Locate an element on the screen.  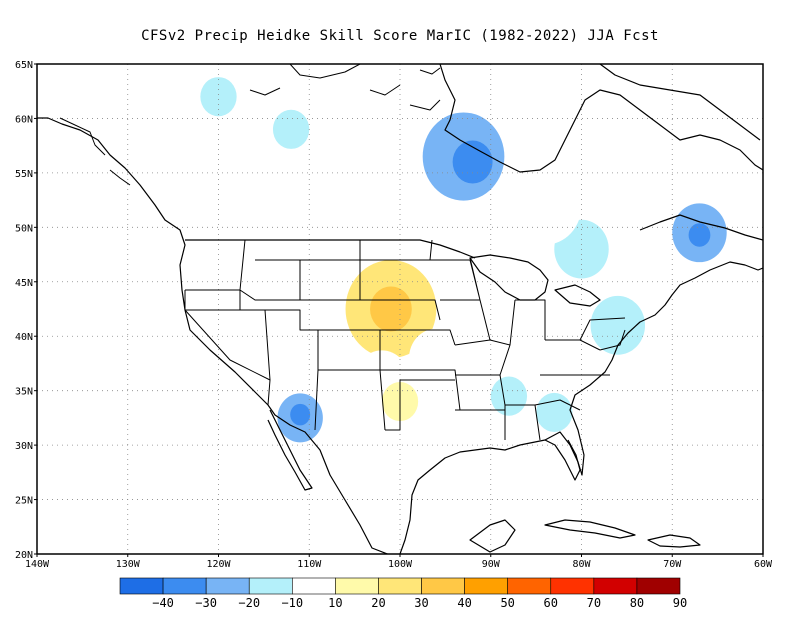
legend-label: 10 is located at coordinates (335, 603).